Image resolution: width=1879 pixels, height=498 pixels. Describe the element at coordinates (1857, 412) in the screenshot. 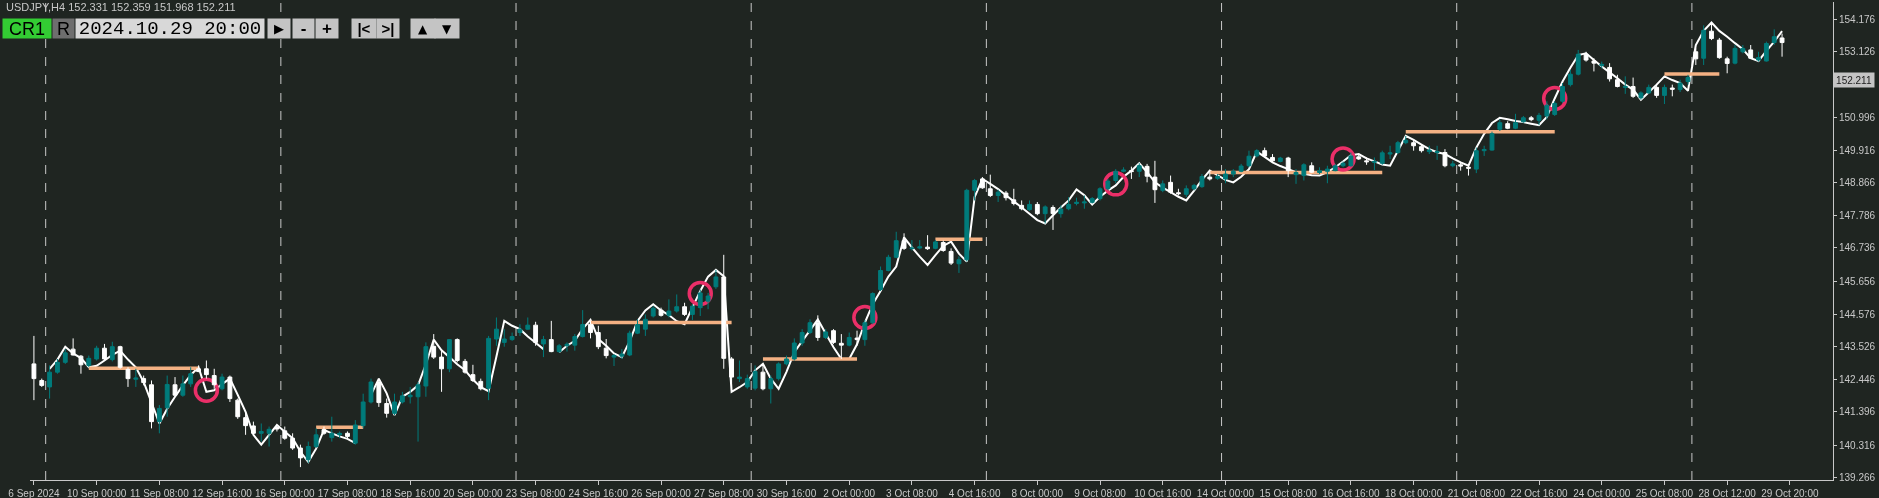

I see `y-tick-label: 141.396` at that location.